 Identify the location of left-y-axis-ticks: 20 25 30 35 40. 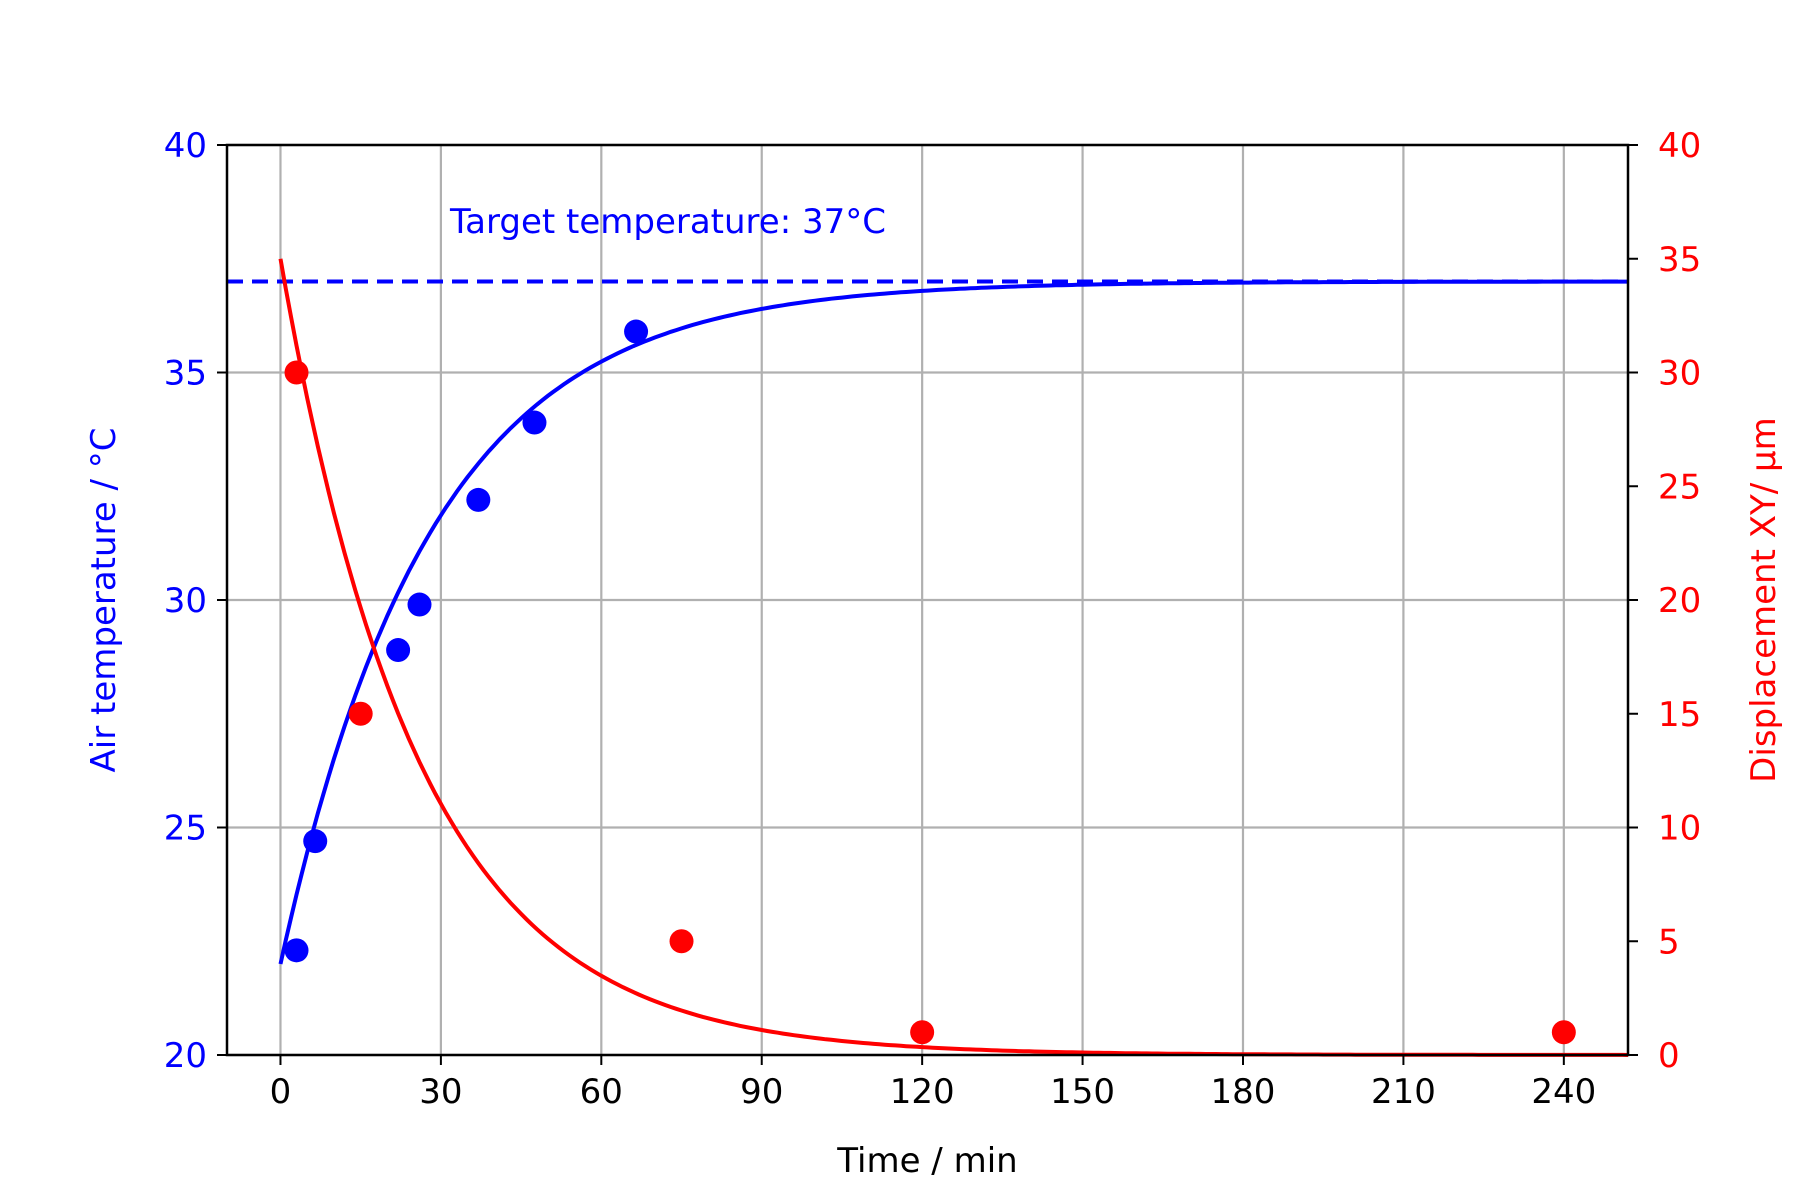
(195, 601).